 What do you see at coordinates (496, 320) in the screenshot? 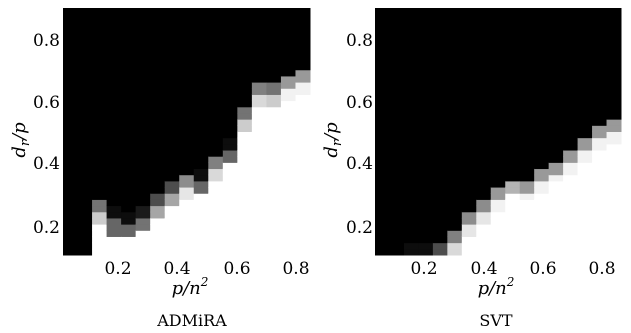
I see `panel-title-svt: SVT` at bounding box center [496, 320].